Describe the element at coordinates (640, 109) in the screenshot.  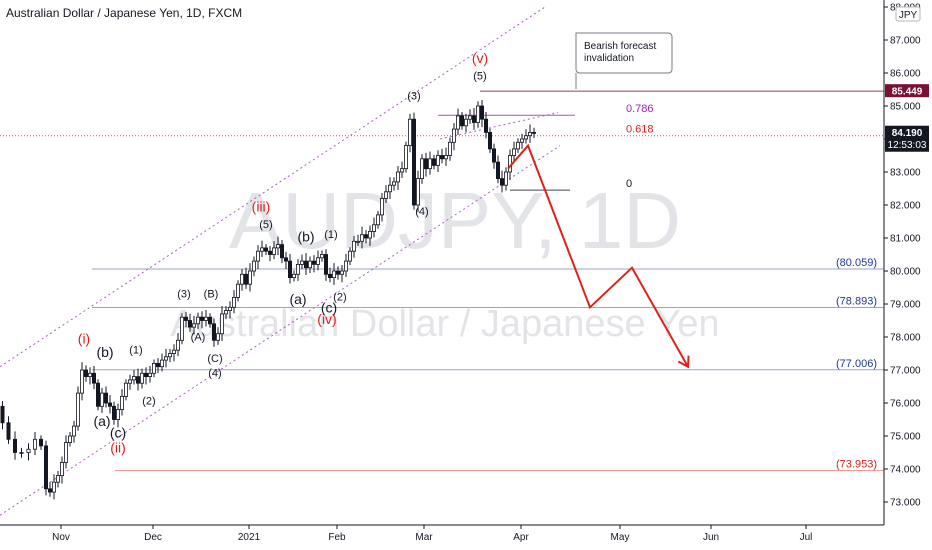
I see `level-label: 0.786` at that location.